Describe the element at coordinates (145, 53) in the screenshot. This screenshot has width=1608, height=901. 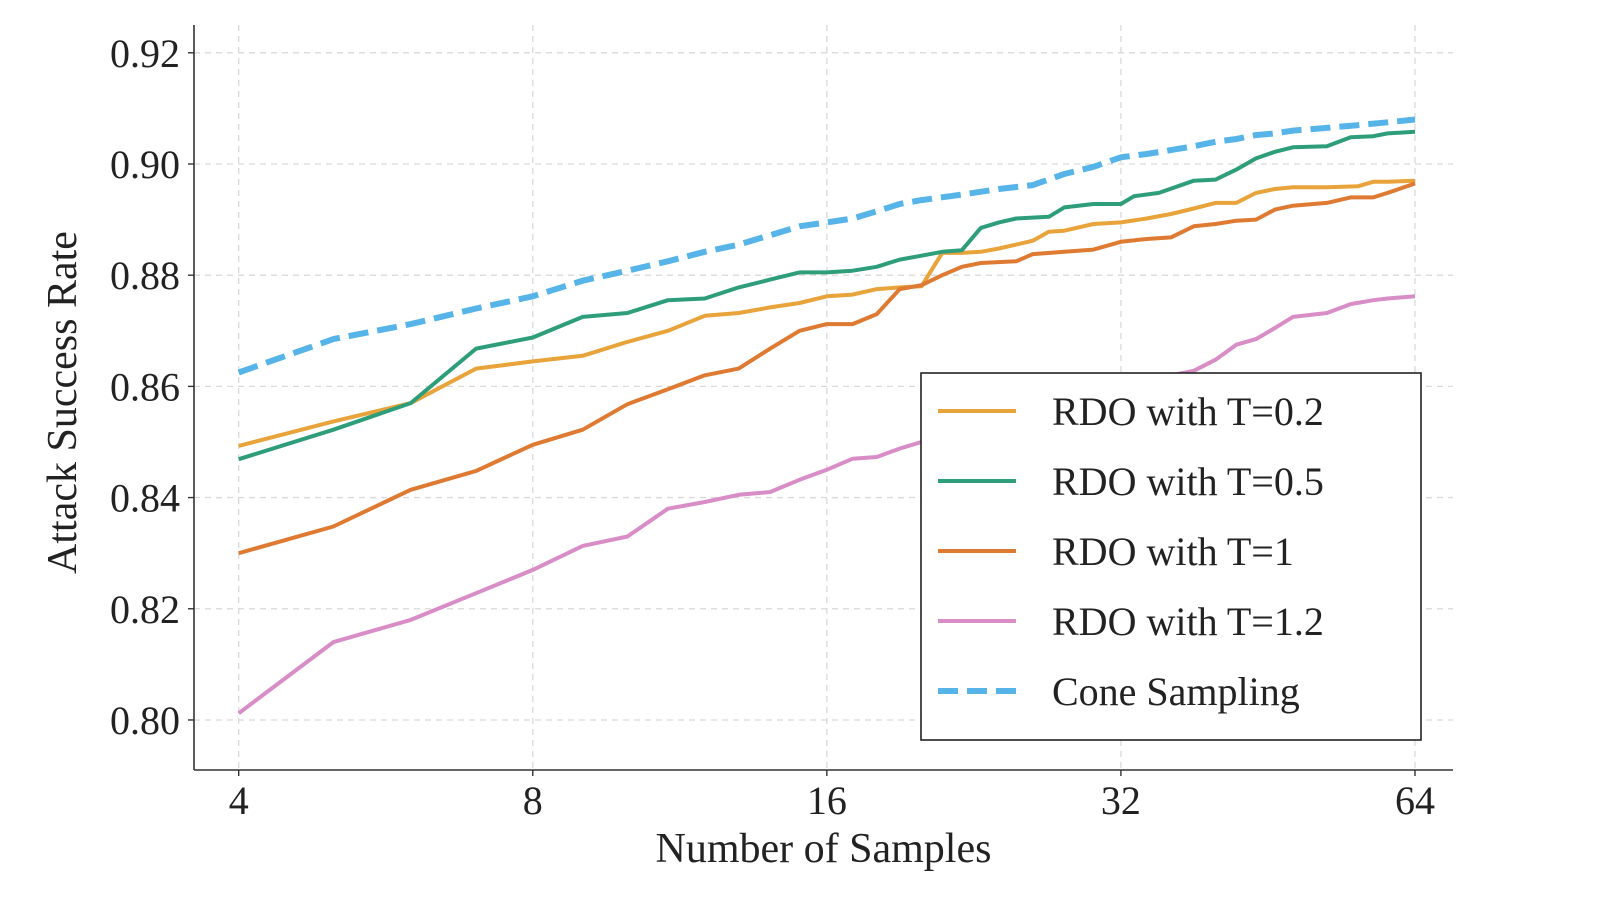
I see `y-tick-label: 0.92` at that location.